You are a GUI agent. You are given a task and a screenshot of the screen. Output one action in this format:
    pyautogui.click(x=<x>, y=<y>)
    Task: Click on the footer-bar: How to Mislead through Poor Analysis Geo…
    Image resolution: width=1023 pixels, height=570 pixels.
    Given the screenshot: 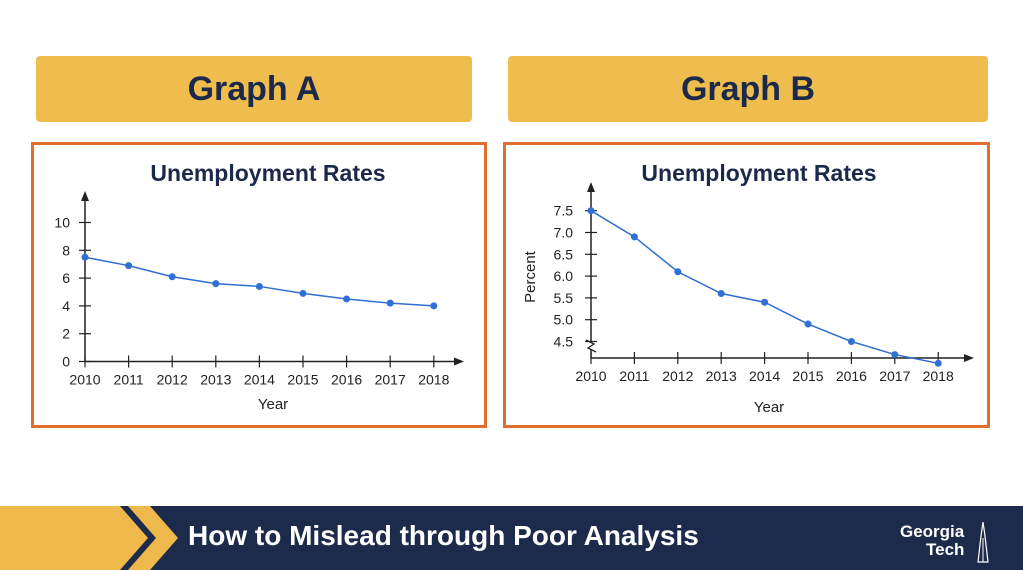 What is the action you would take?
    pyautogui.click(x=511, y=538)
    